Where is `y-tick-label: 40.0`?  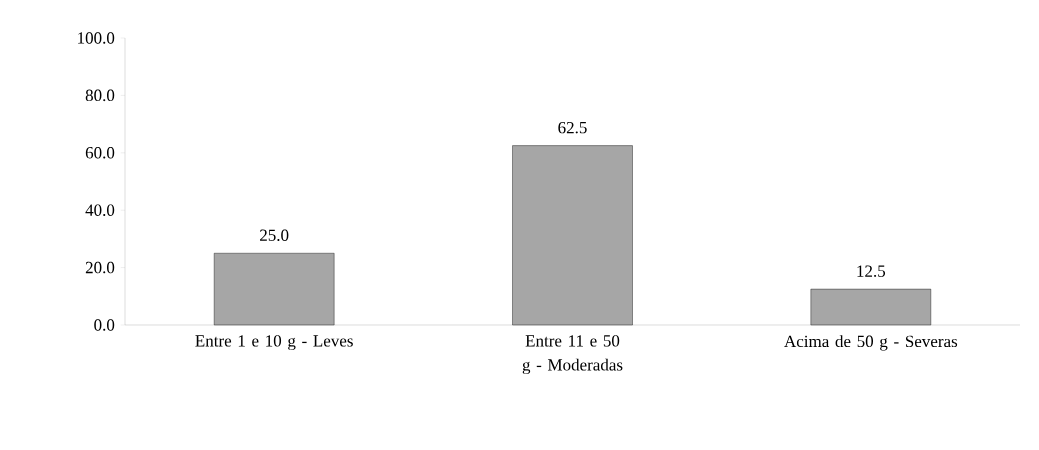 y-tick-label: 40.0 is located at coordinates (100, 210).